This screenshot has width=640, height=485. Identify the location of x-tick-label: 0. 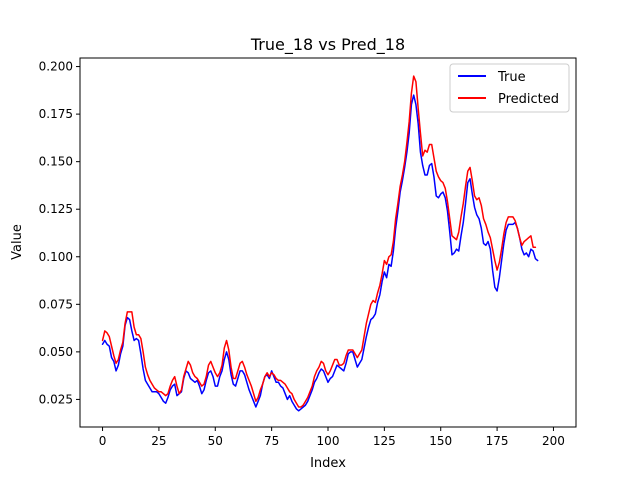
(103, 441).